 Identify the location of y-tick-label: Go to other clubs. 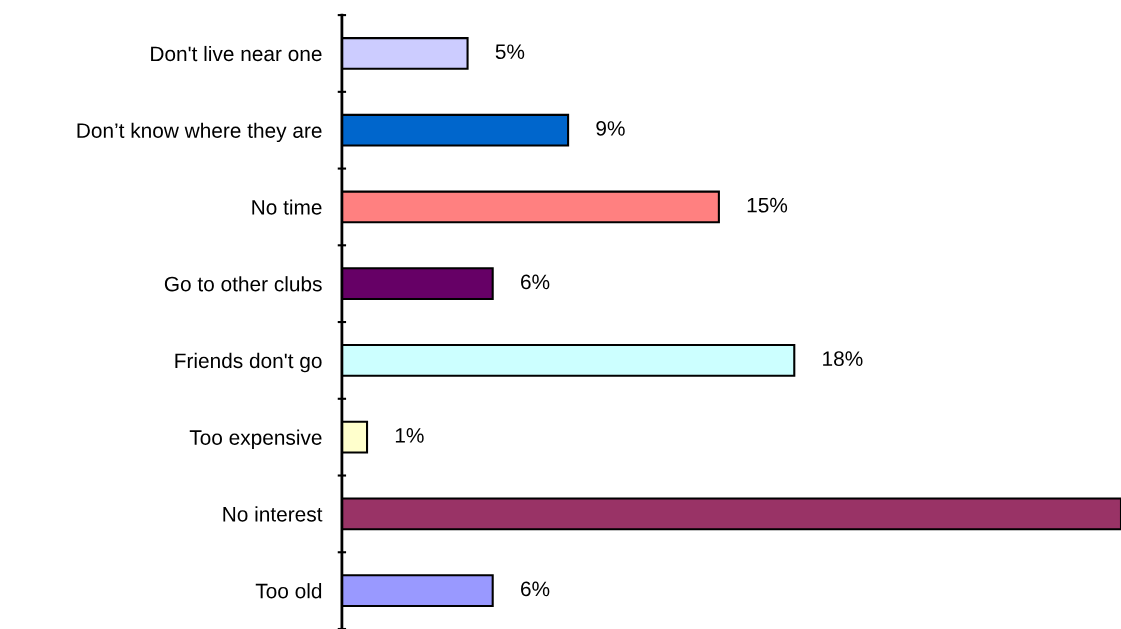
(243, 284).